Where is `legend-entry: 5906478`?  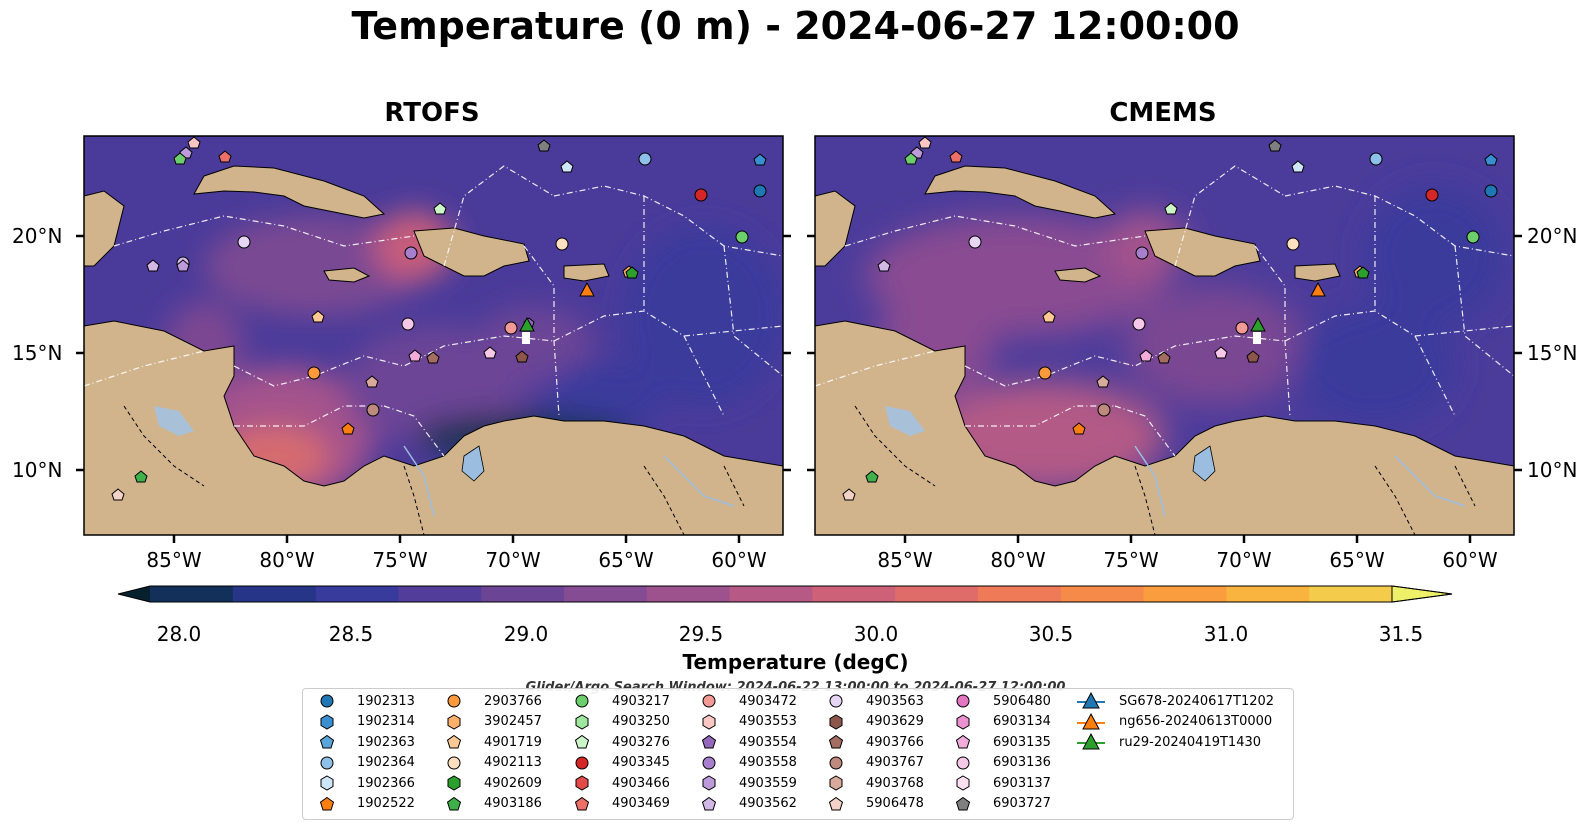 legend-entry: 5906478 is located at coordinates (873, 804).